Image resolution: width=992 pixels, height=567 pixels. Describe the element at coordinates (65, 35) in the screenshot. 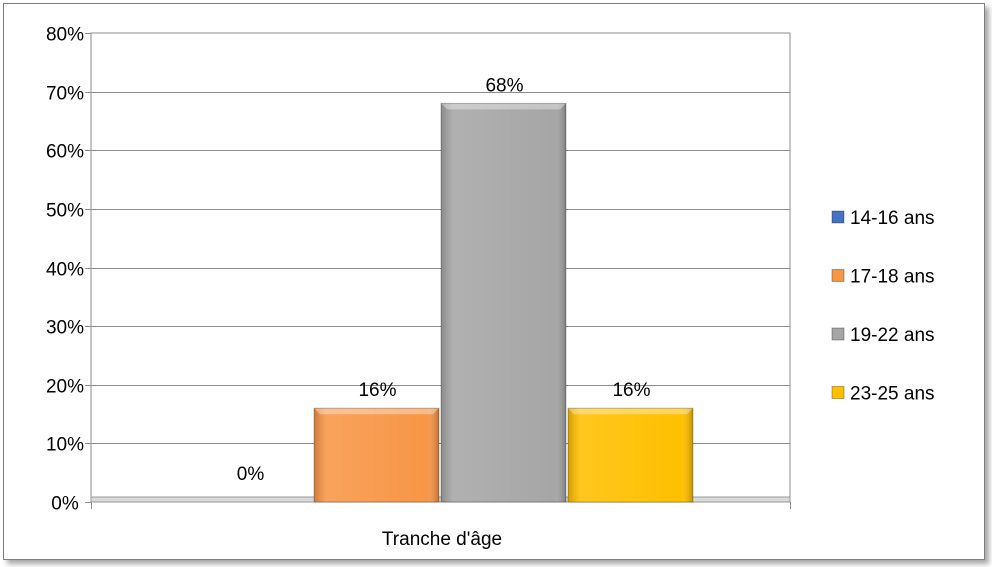

I see `y-tick-label: 80%` at that location.